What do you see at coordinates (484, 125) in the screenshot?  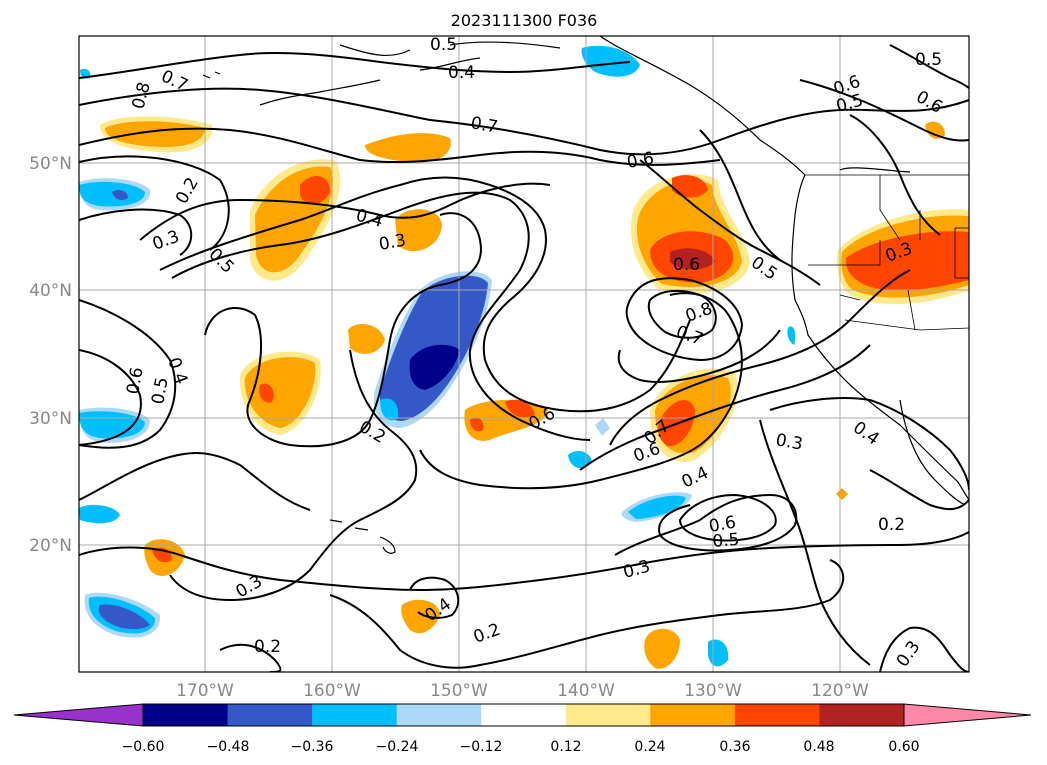 I see `contour-label: 0.7` at bounding box center [484, 125].